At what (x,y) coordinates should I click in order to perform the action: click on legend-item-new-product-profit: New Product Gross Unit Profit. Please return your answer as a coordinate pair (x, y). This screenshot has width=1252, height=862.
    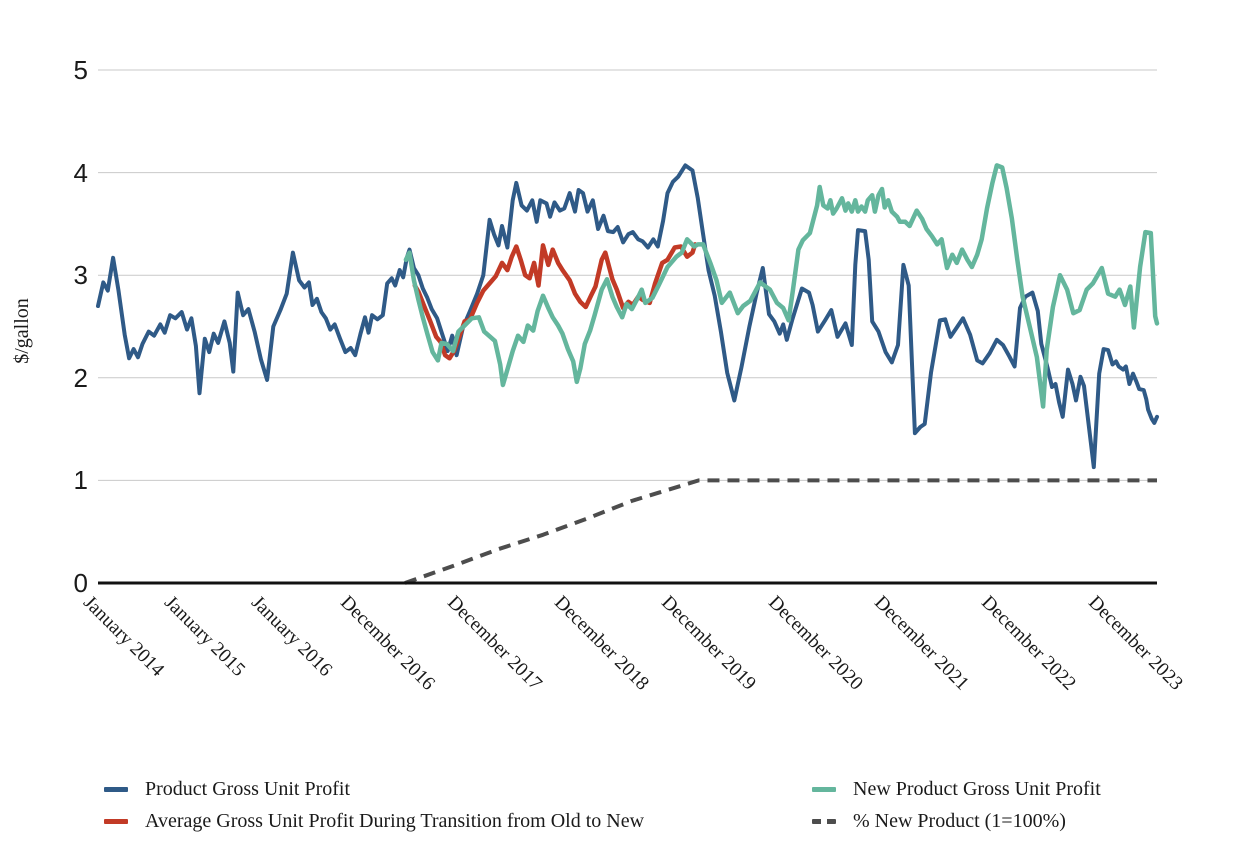
    Looking at the image, I should click on (956, 789).